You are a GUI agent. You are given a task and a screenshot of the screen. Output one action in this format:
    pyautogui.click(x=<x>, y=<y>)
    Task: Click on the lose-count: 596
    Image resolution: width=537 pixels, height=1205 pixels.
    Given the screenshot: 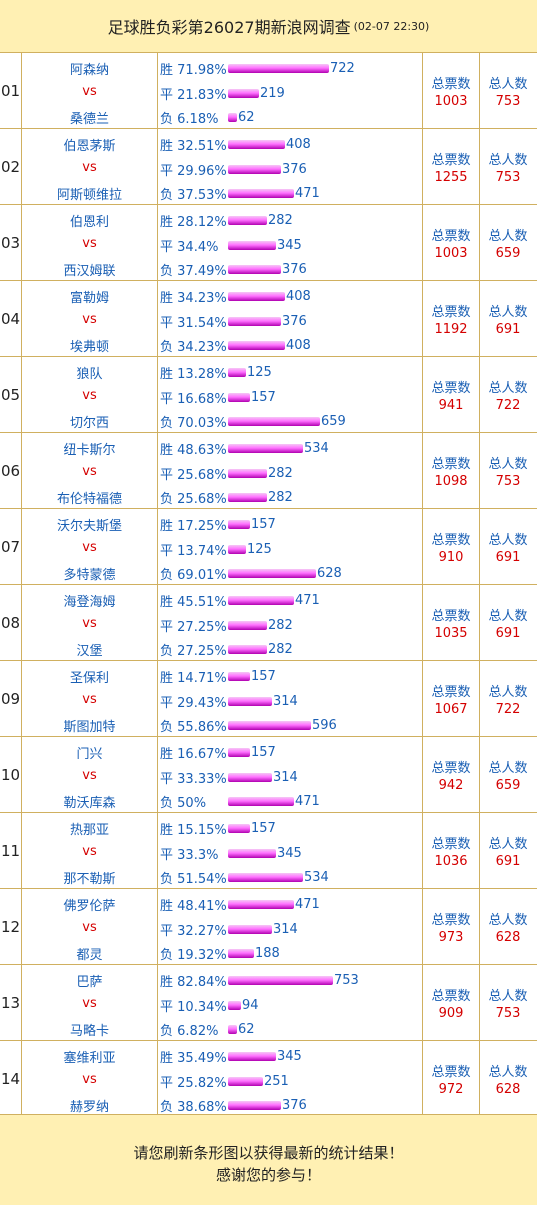 What is the action you would take?
    pyautogui.click(x=324, y=725)
    